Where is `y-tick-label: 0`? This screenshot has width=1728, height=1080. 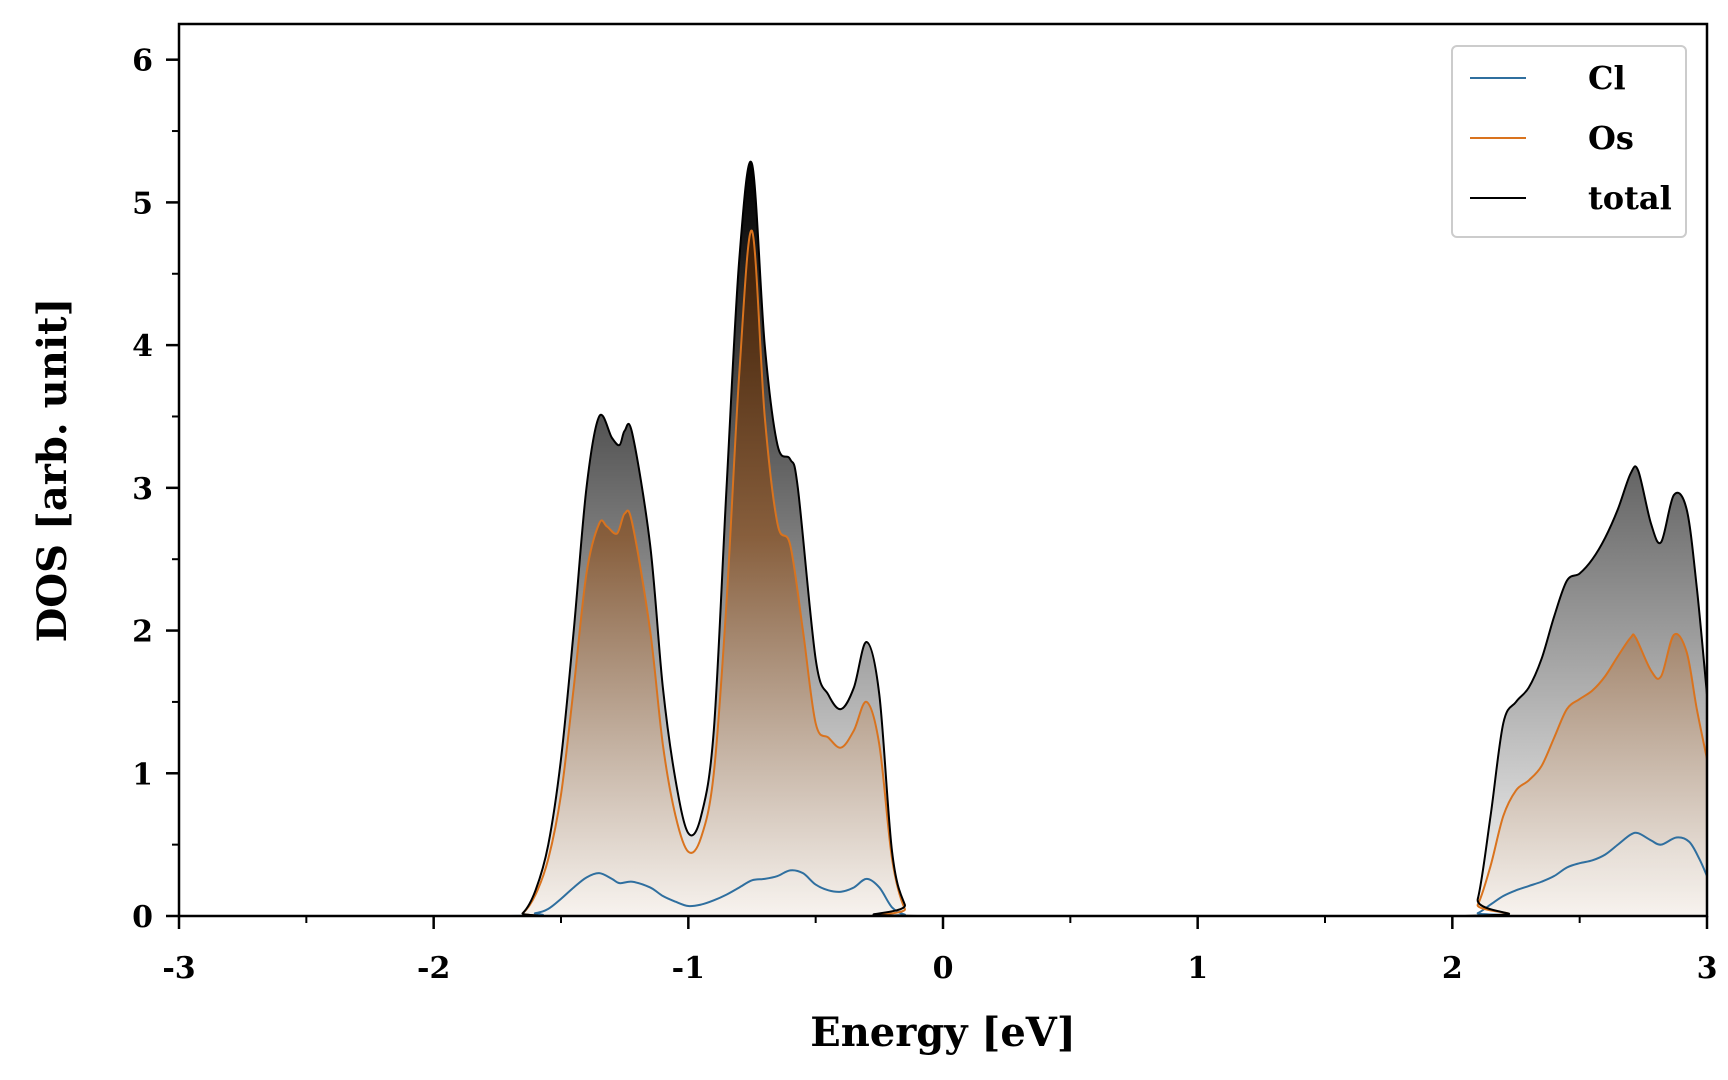 y-tick-label: 0 is located at coordinates (142, 917).